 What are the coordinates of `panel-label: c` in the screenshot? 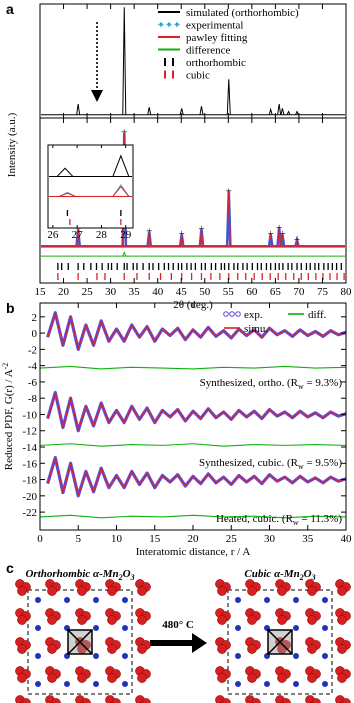 It's located at (10, 568).